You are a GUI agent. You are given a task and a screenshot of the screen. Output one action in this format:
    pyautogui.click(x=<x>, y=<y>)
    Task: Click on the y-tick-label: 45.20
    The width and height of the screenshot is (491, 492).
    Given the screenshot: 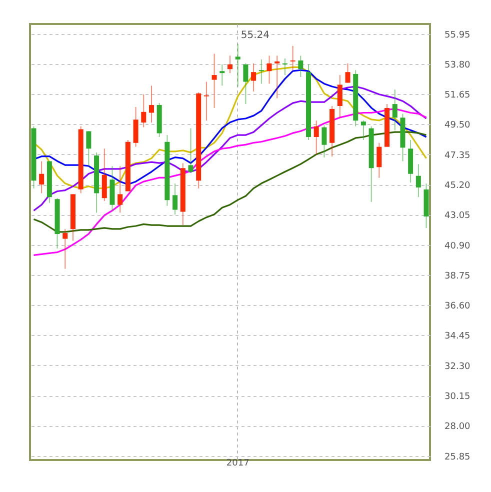 What is the action you would take?
    pyautogui.click(x=457, y=186)
    